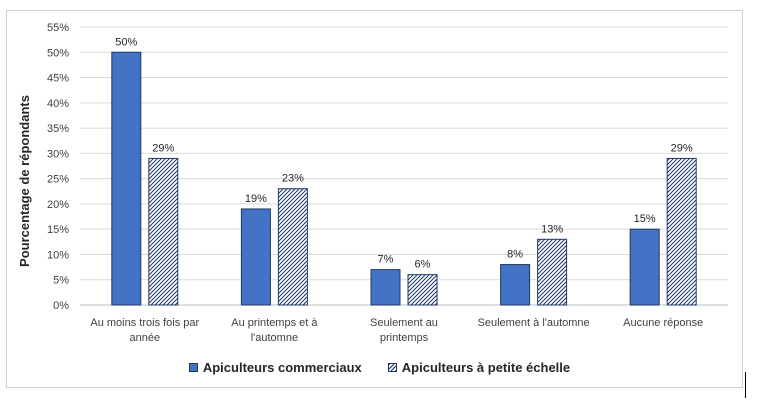  I want to click on data-label: 8%, so click(515, 255).